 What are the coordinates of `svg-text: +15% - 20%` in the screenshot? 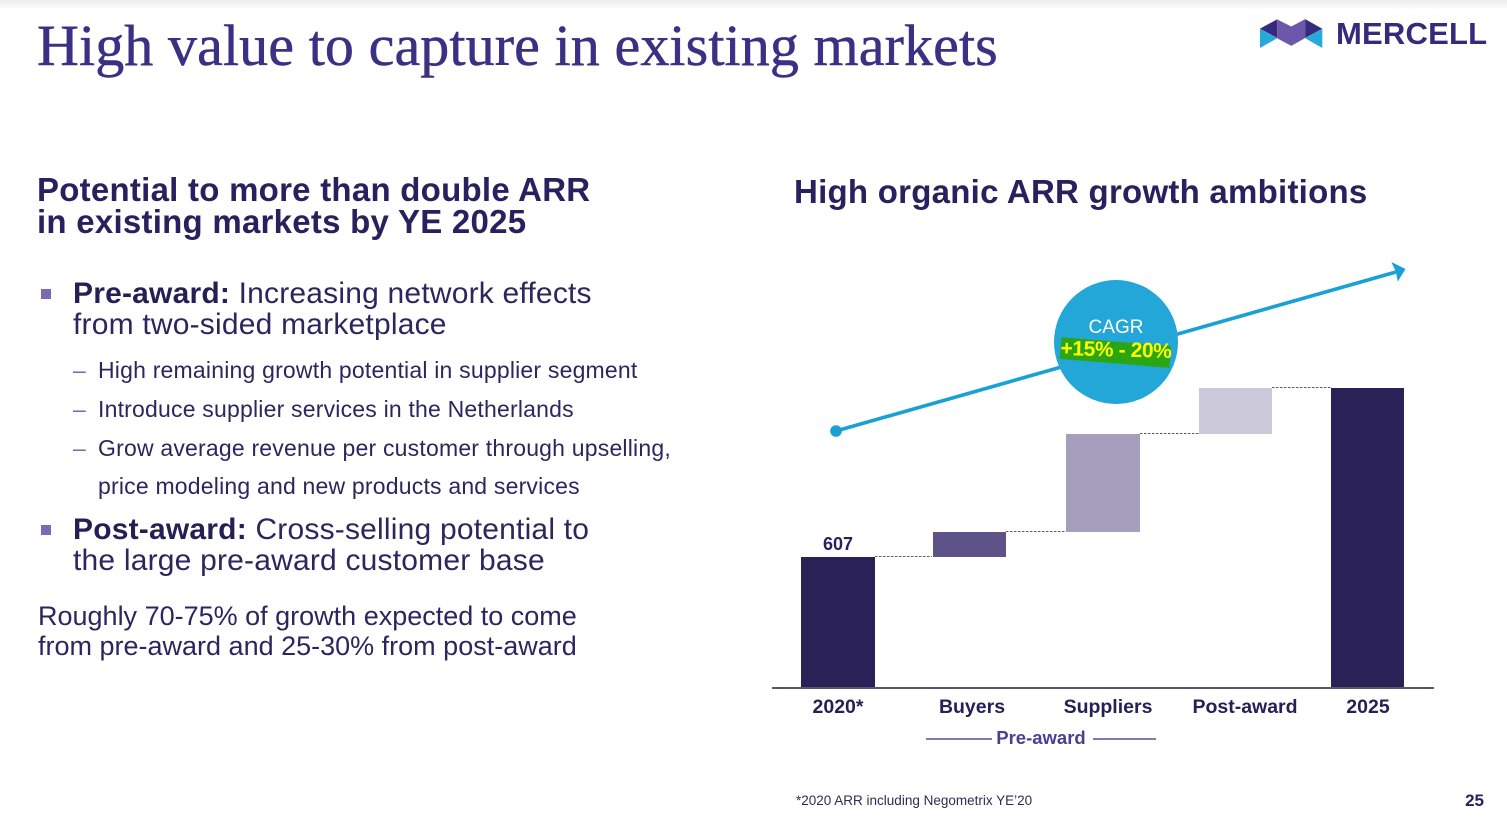 It's located at (1116, 350).